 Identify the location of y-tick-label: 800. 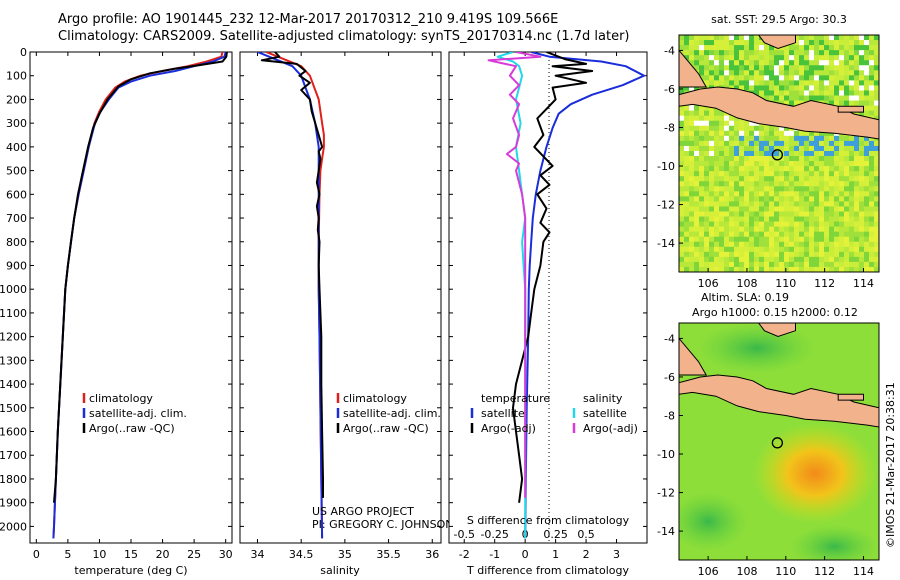
(16, 242).